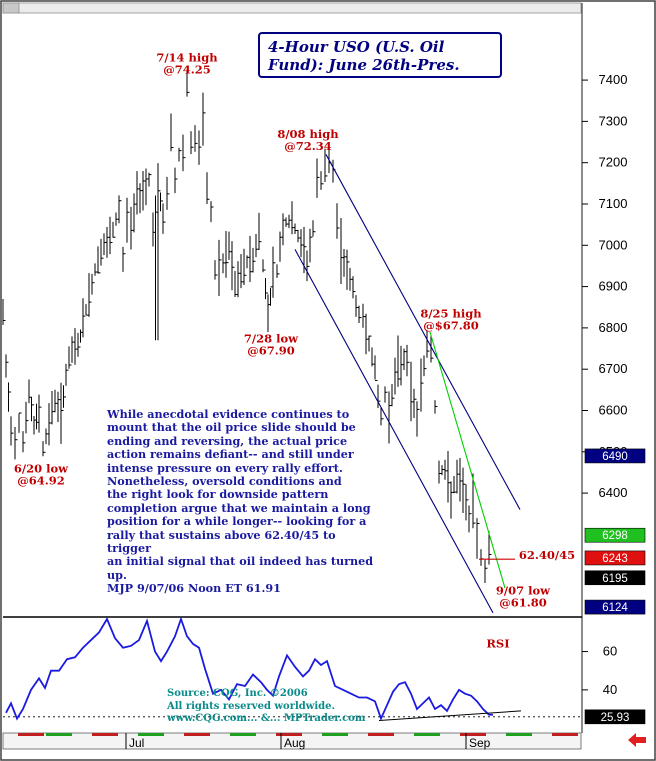 This screenshot has width=656, height=761. I want to click on source-line: www.CQG.com... &... MPTrader.com, so click(266, 718).